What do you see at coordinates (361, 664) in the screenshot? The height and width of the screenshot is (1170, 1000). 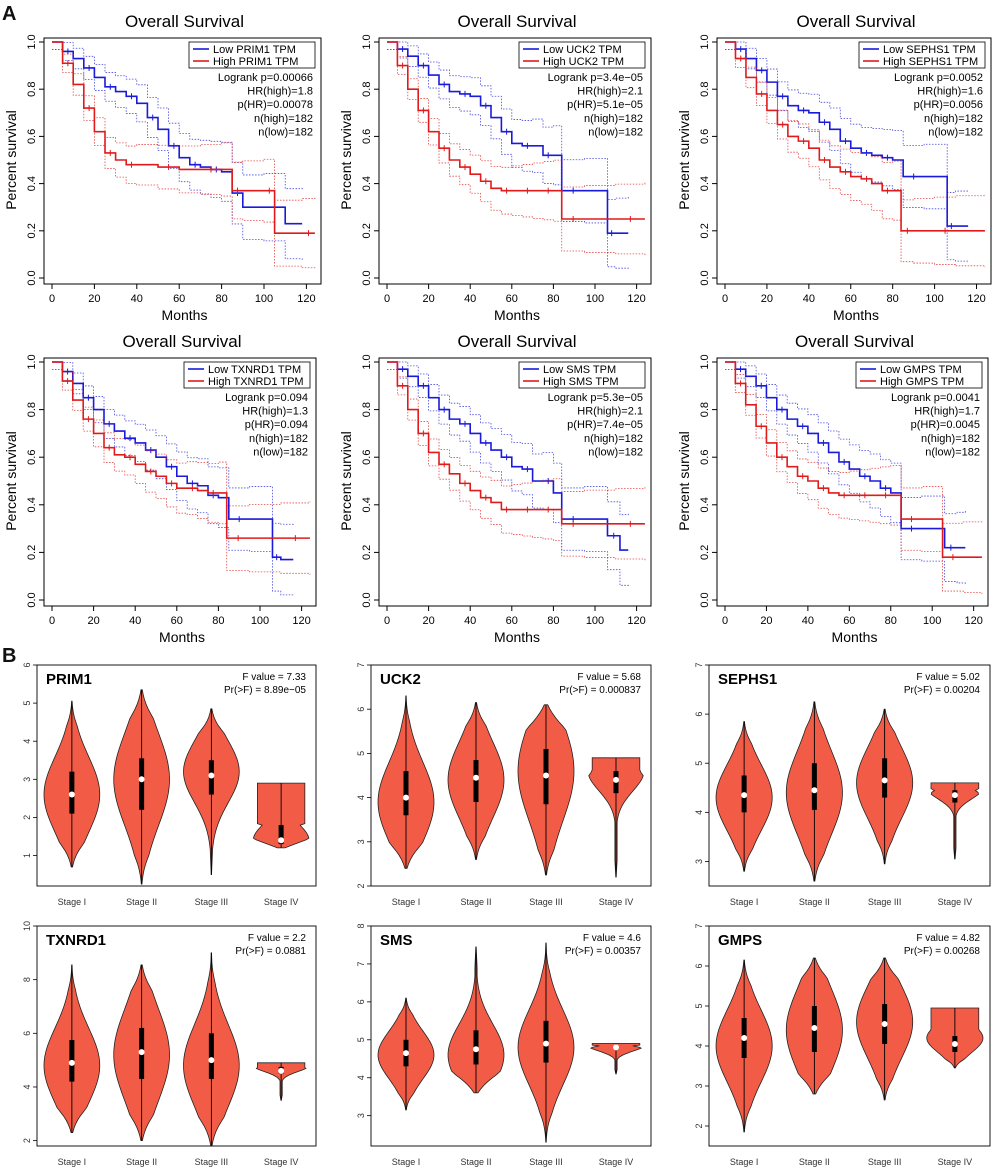 I see `y-tick-label: 7` at bounding box center [361, 664].